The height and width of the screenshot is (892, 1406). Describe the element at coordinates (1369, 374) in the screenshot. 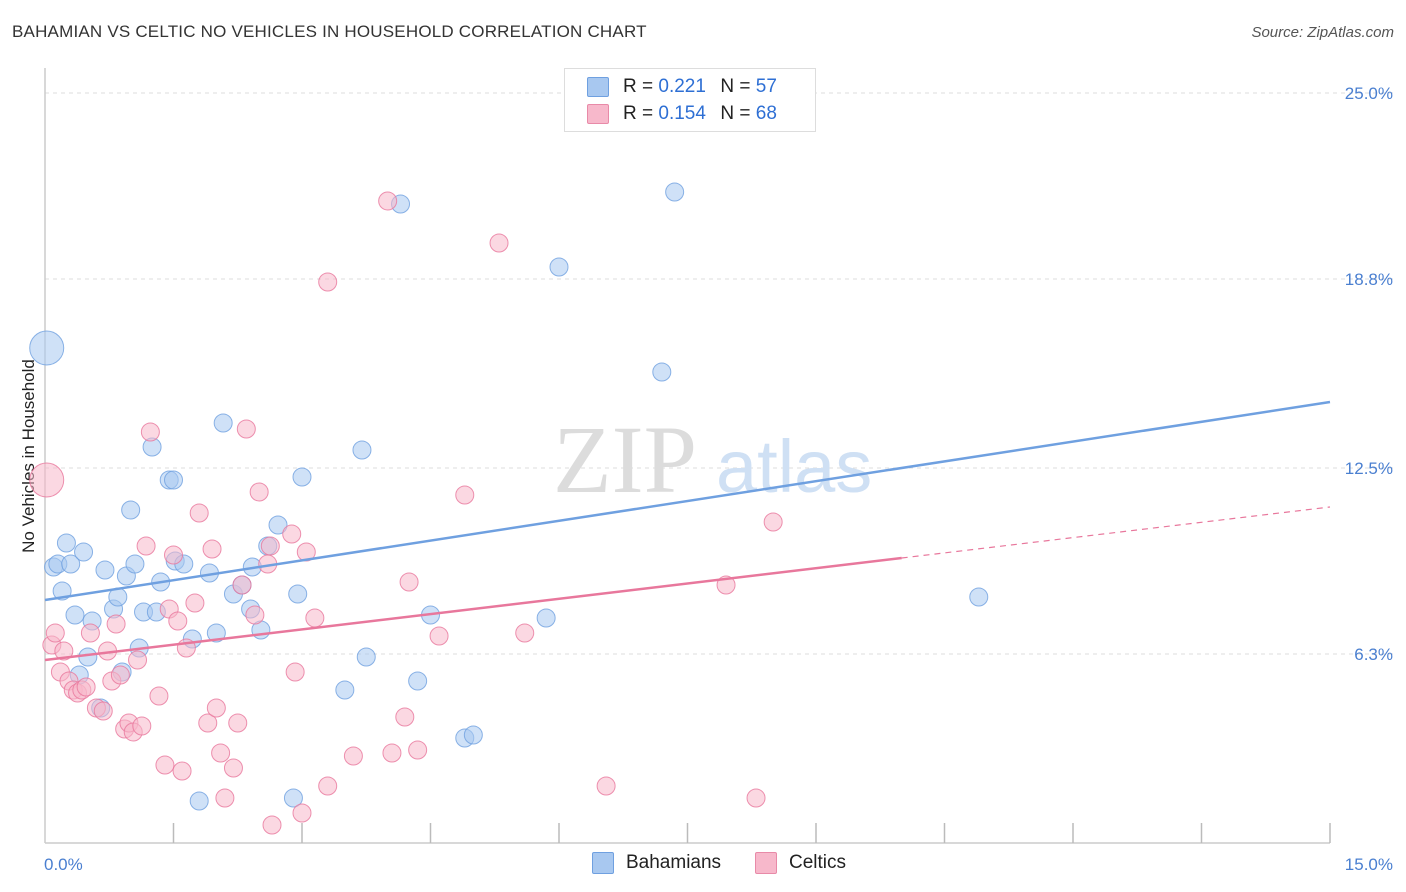

I see `y-tick-labels: 6.3% 12.5% 18.8% 25.0%` at that location.